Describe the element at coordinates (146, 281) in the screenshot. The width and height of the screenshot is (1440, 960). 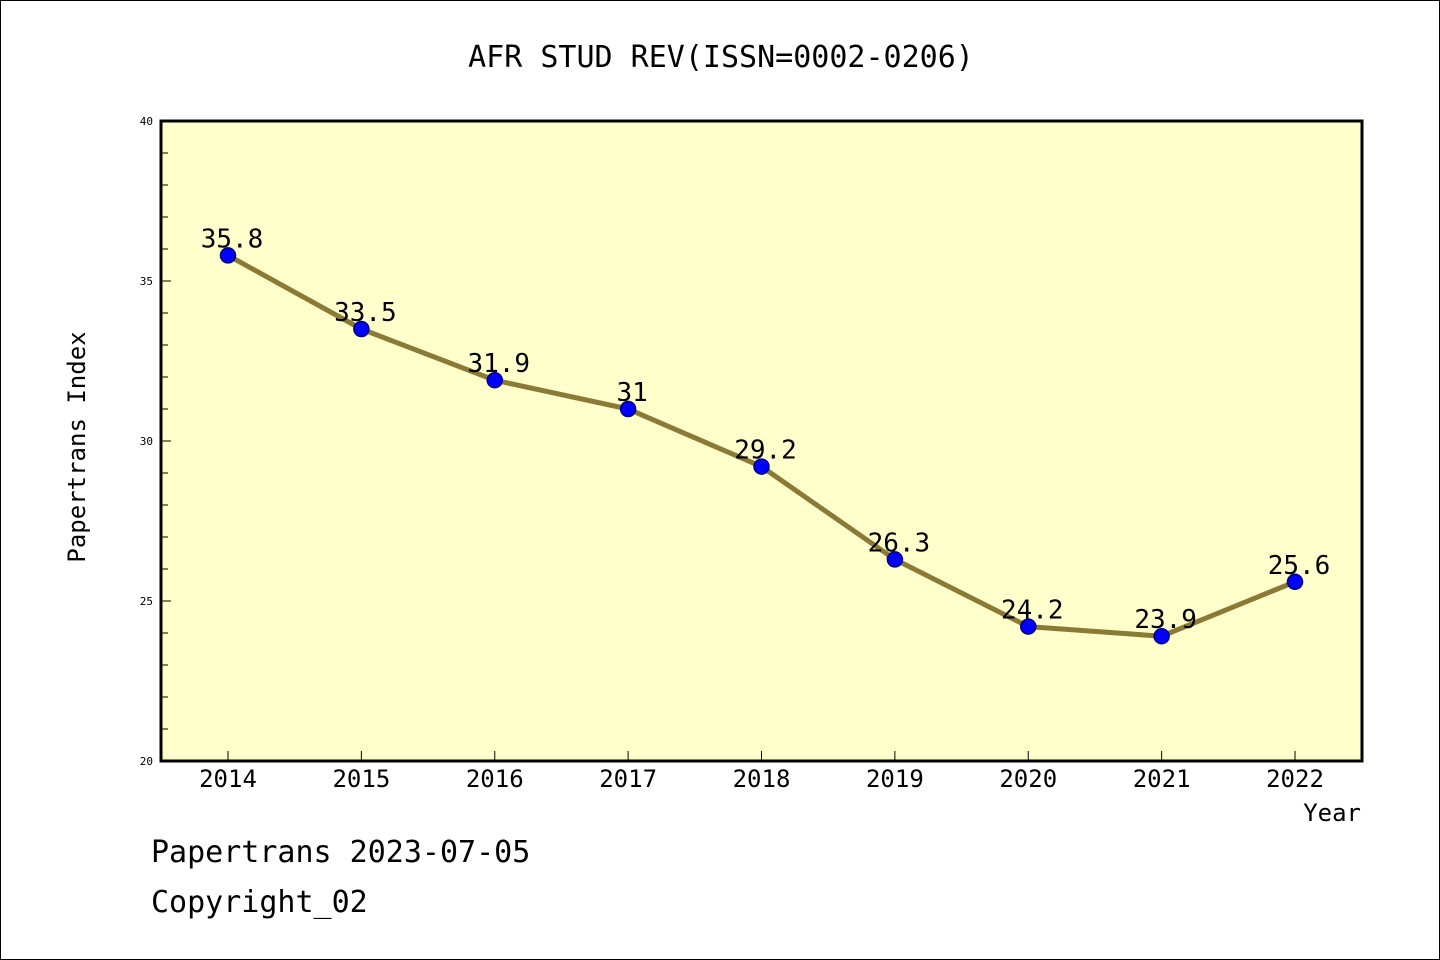
I see `y-tick-label: 35` at that location.